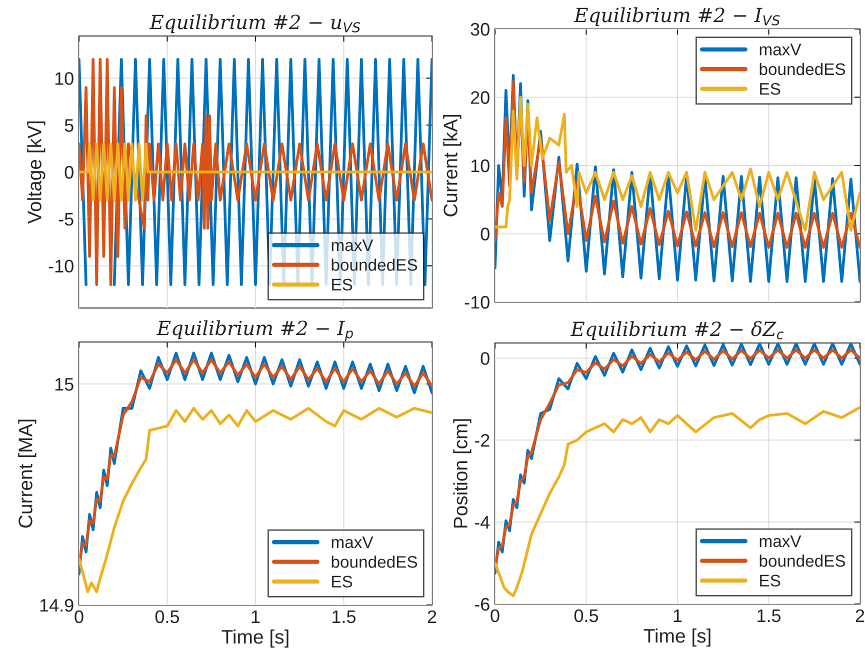 This screenshot has height=668, width=865. What do you see at coordinates (57, 605) in the screenshot?
I see `y-tick-label: 14.9` at bounding box center [57, 605].